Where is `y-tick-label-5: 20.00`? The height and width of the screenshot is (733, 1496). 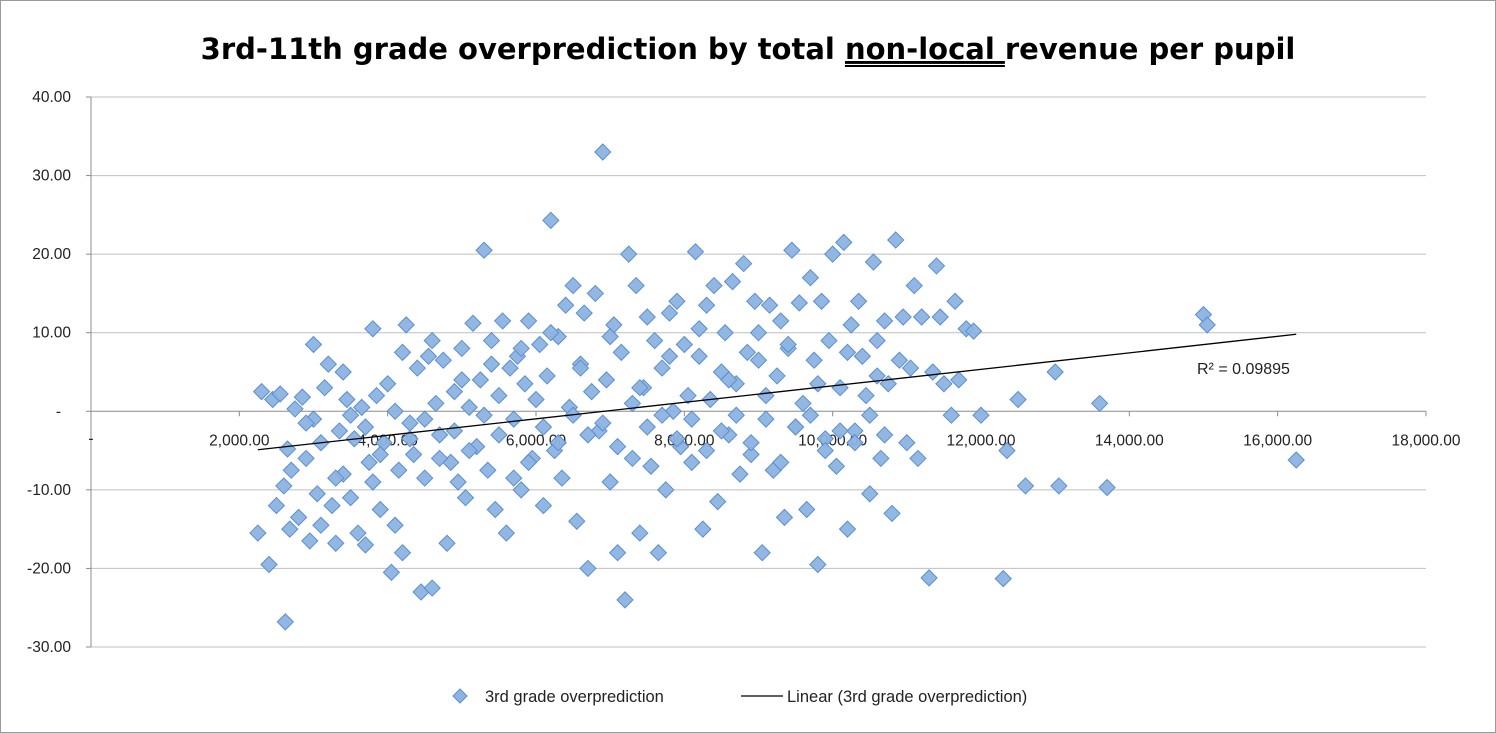
y-tick-label-5: 20.00 is located at coordinates (51, 254).